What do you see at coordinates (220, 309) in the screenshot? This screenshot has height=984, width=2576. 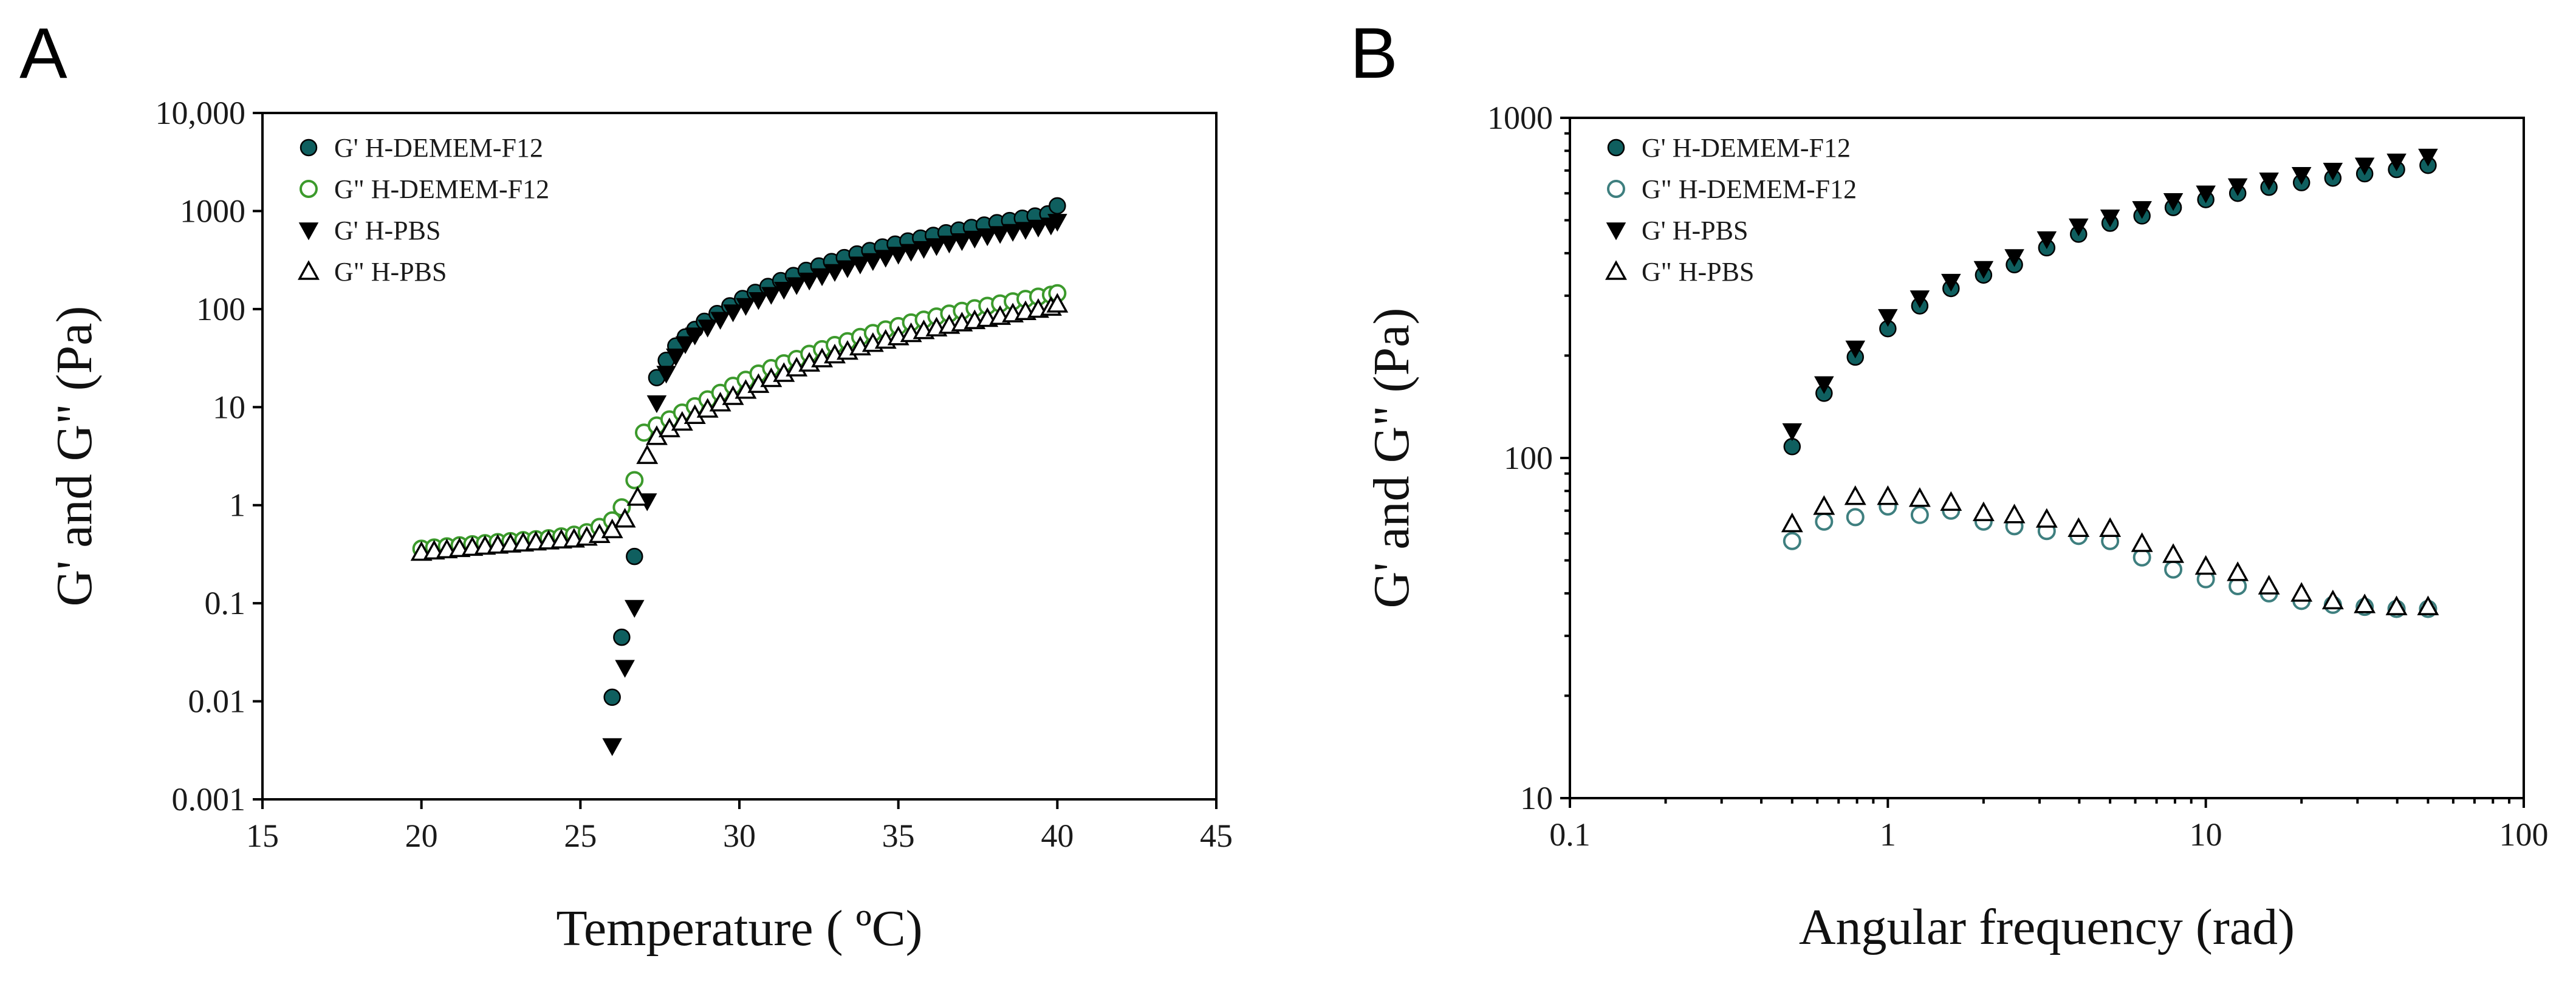 I see `a-y-tick-label: 100` at bounding box center [220, 309].